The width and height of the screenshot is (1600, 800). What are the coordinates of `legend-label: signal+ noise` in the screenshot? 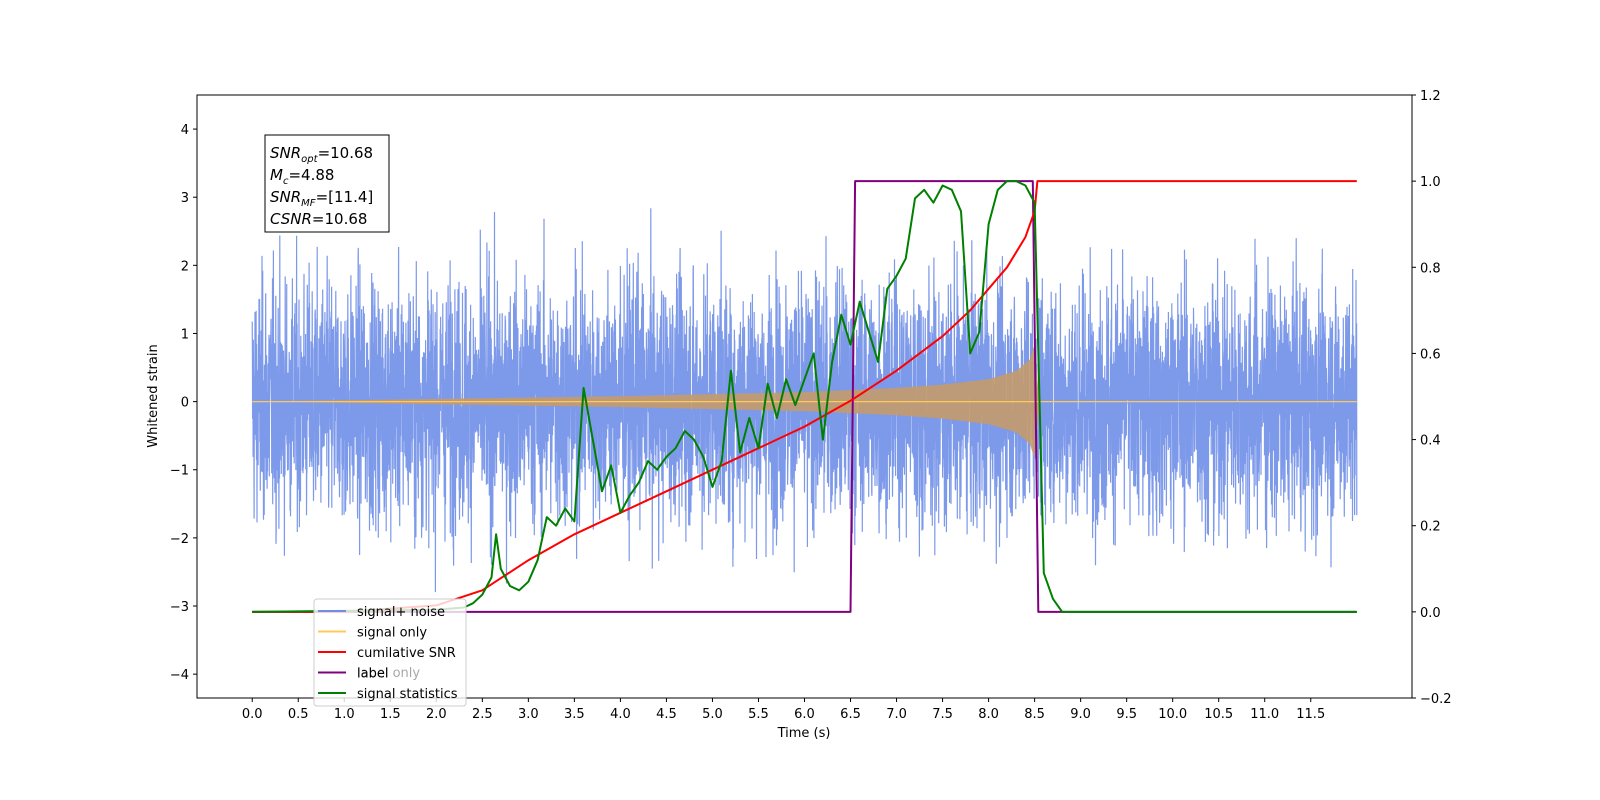 It's located at (401, 612).